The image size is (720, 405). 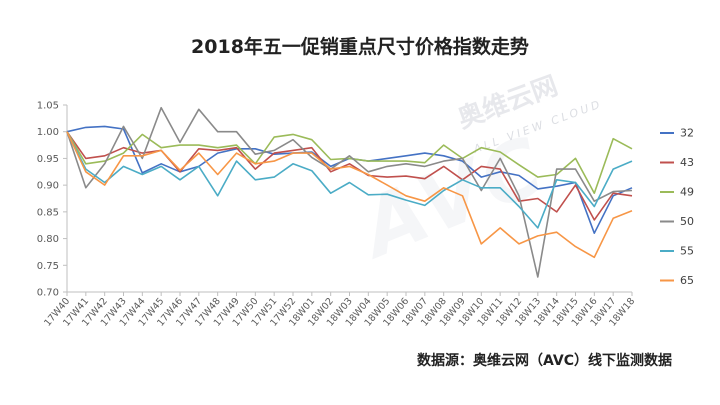 I want to click on y-tick-label: 1.05, so click(x=48, y=106).